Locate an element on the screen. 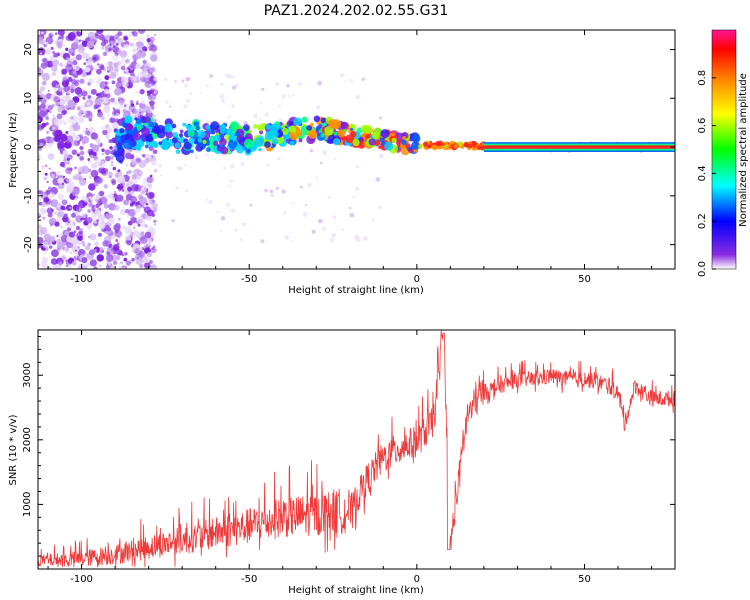 The width and height of the screenshot is (750, 600). snr-y-axis-label: SNR (10 * v/v) is located at coordinates (13, 449).